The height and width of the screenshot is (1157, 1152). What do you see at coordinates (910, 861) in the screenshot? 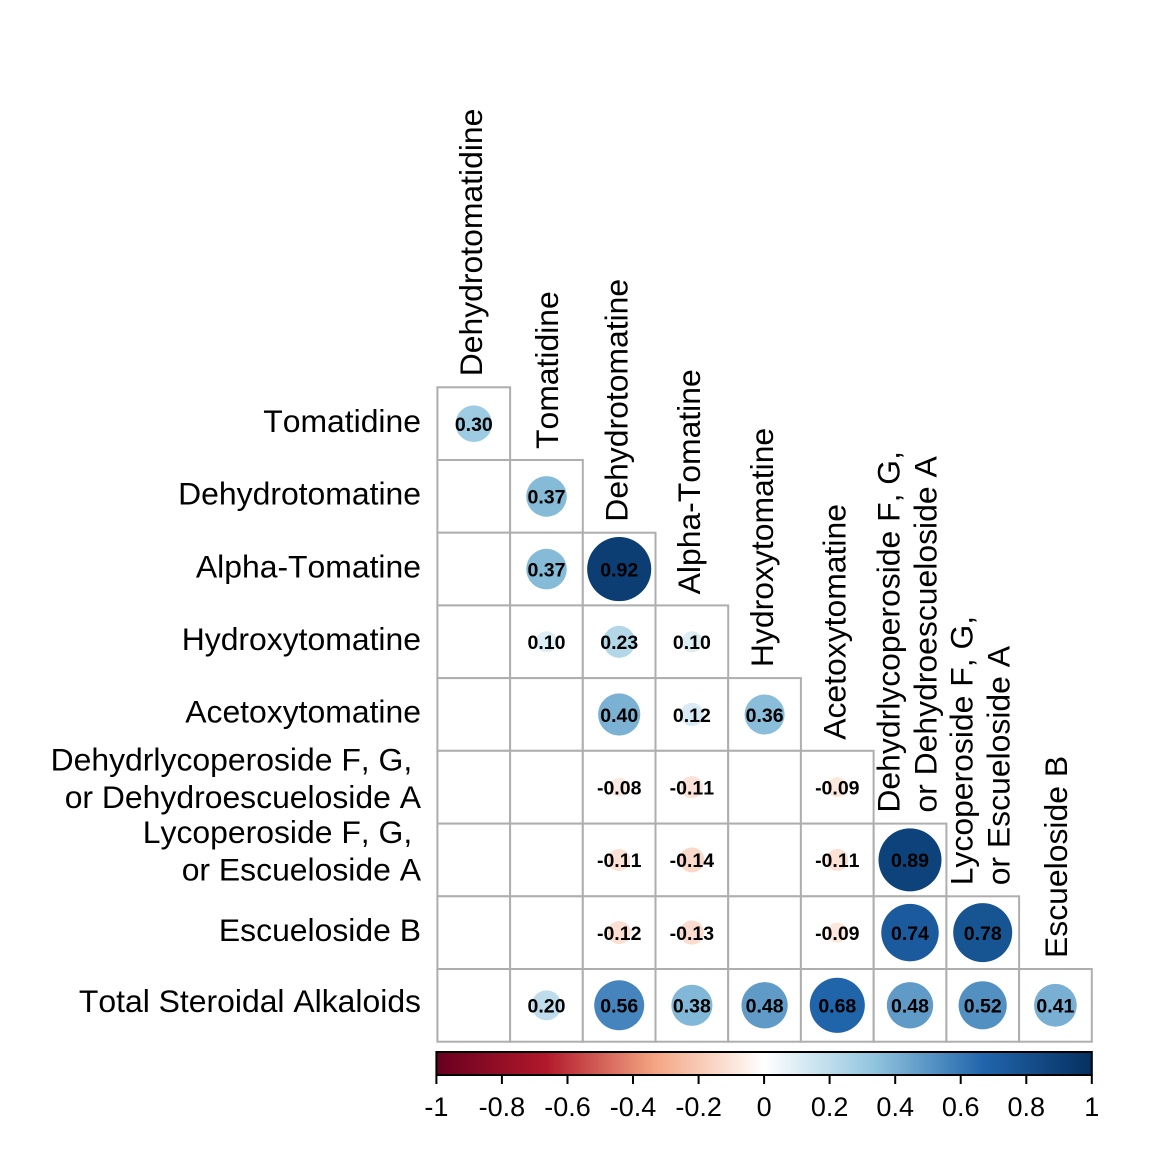
I see `svg-text: 0.89` at bounding box center [910, 861].